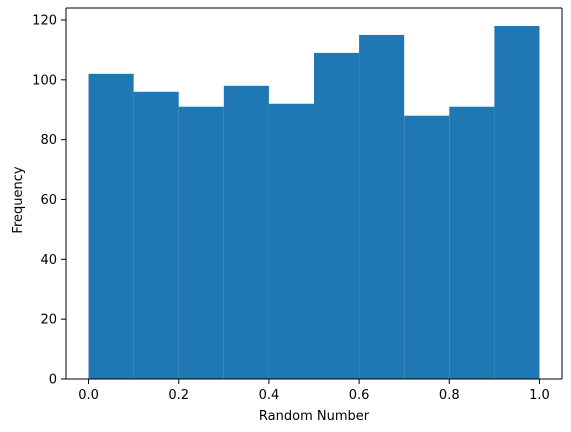 The height and width of the screenshot is (432, 571). I want to click on x-tick-label: 0.4, so click(269, 395).